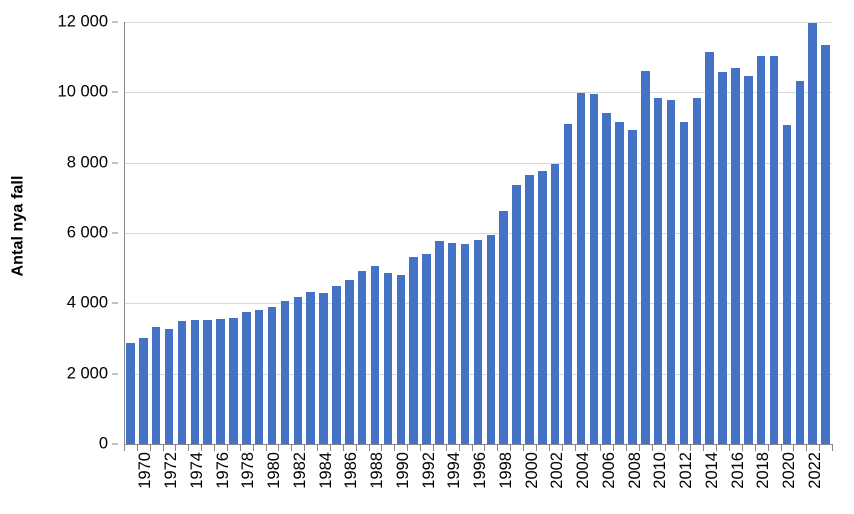  I want to click on y-axis-line, so click(124, 233).